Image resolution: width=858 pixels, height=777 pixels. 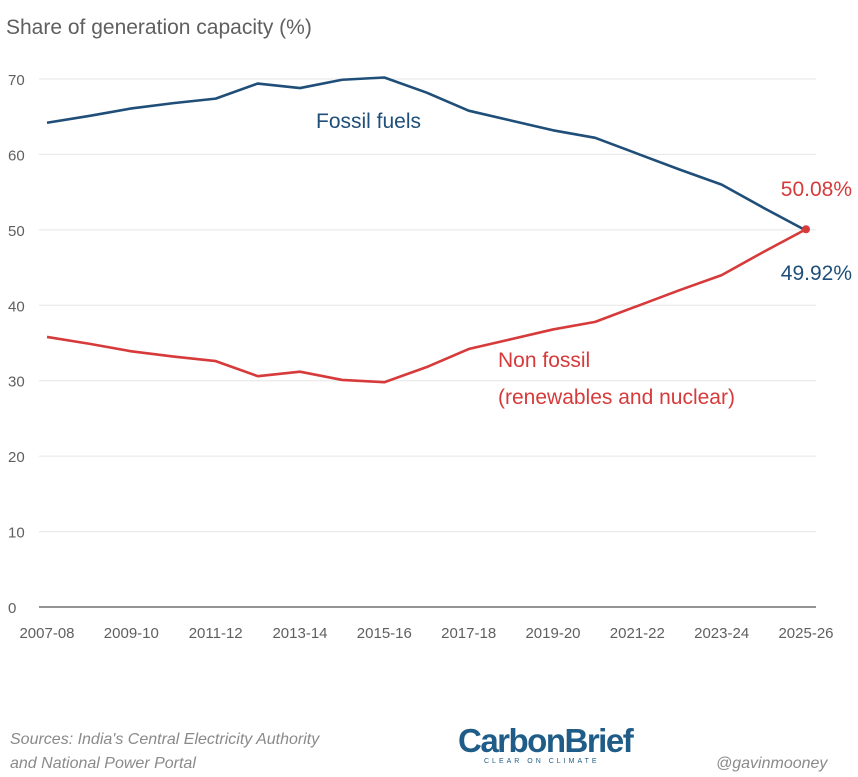 I want to click on non-fossil-label-line-2: (renewables and nuclear), so click(x=616, y=397).